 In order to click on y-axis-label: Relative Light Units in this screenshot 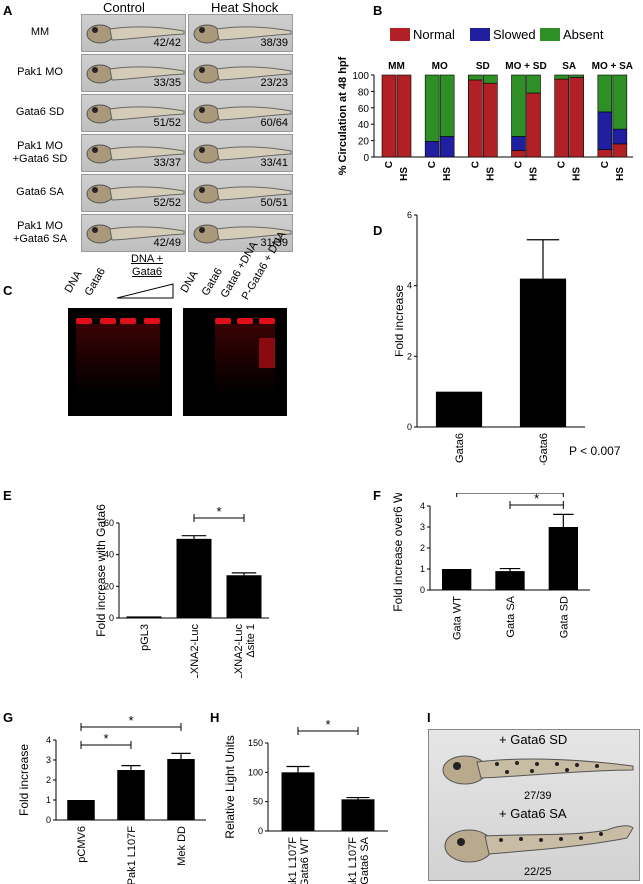, I will do `click(230, 786)`.